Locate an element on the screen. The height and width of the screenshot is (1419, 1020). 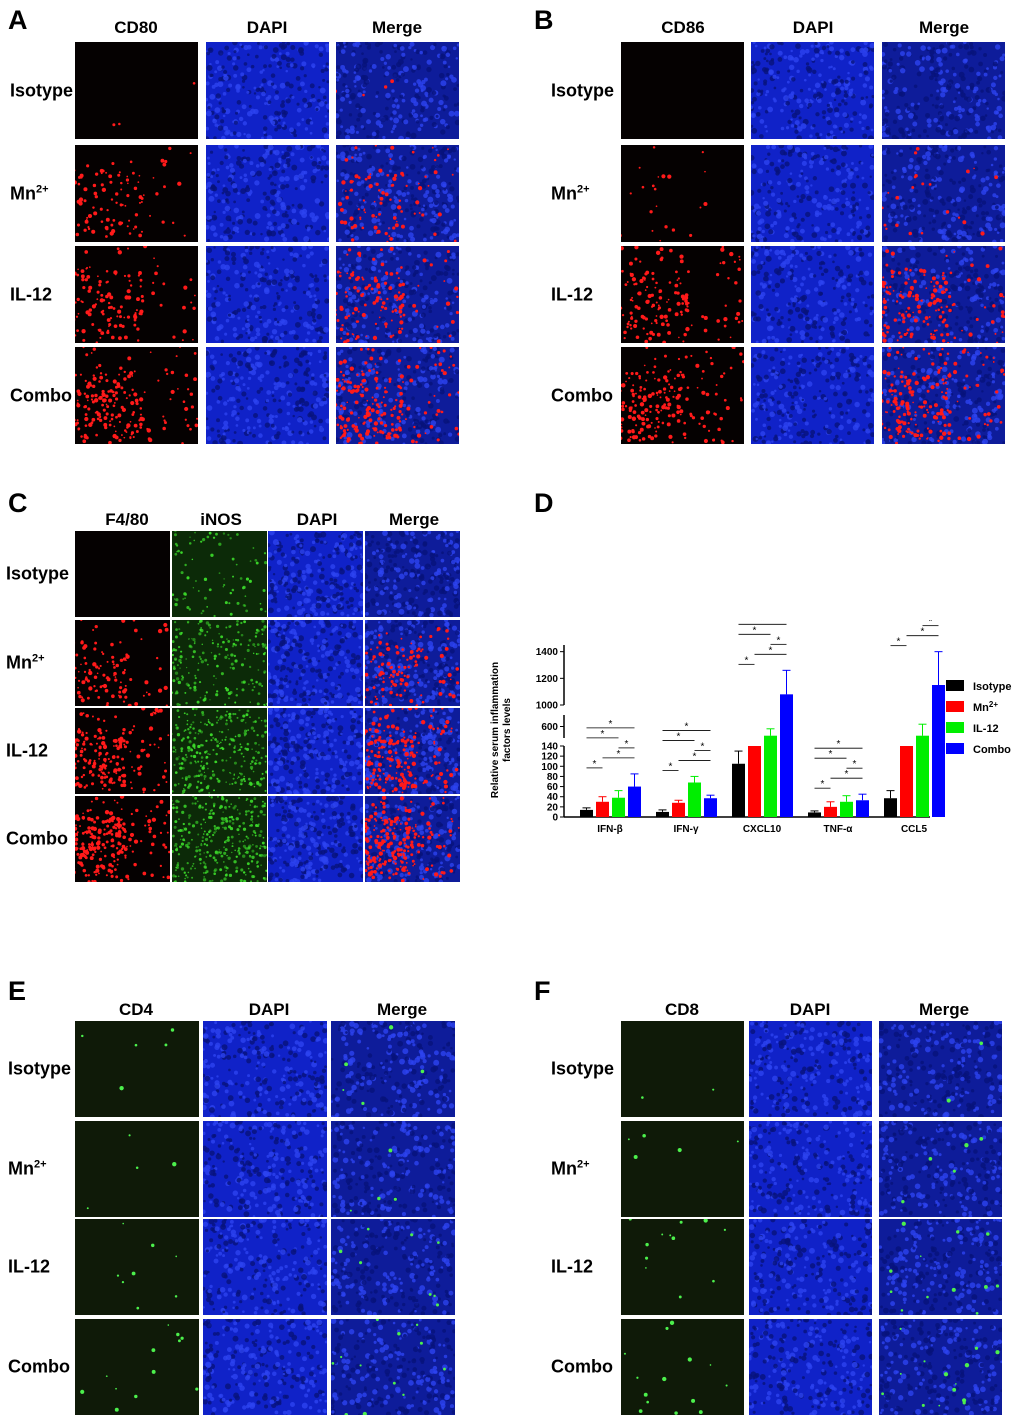
legend-label: IL-12 is located at coordinates (986, 729).